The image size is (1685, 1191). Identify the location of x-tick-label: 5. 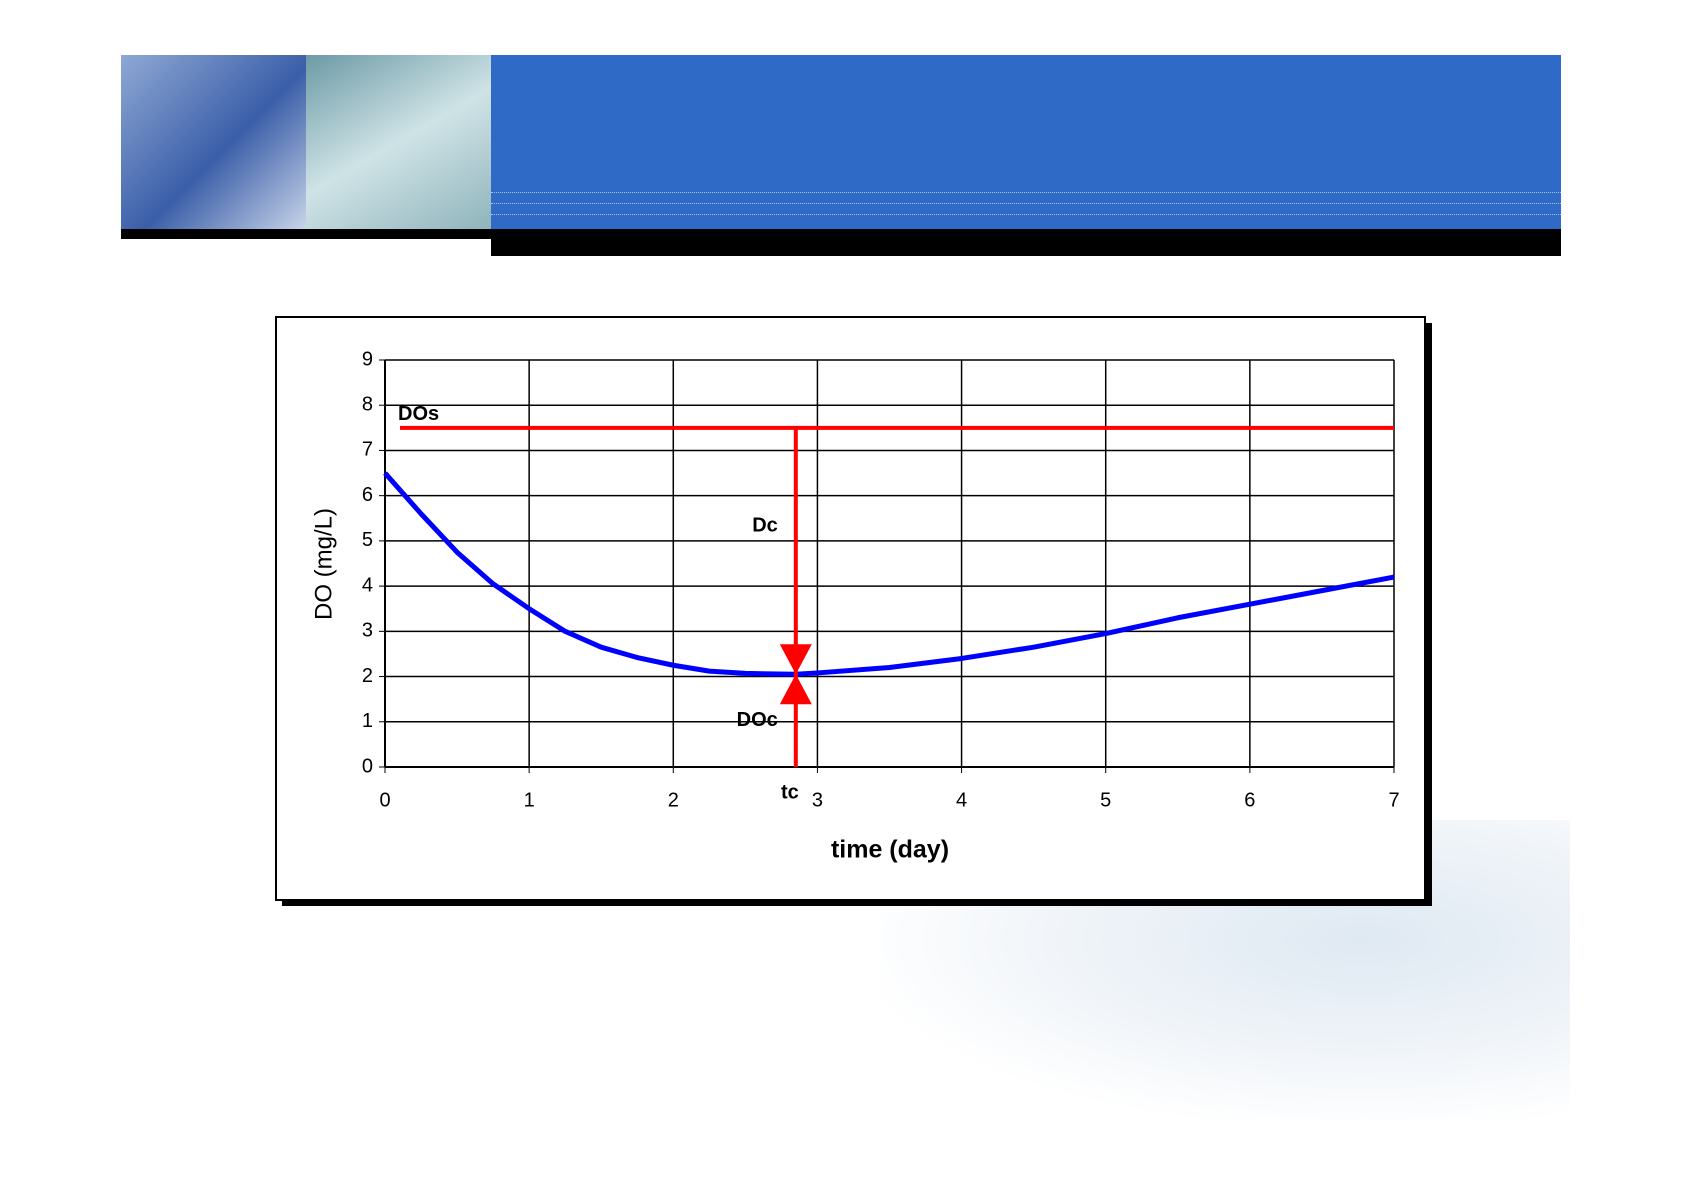
(1105, 800).